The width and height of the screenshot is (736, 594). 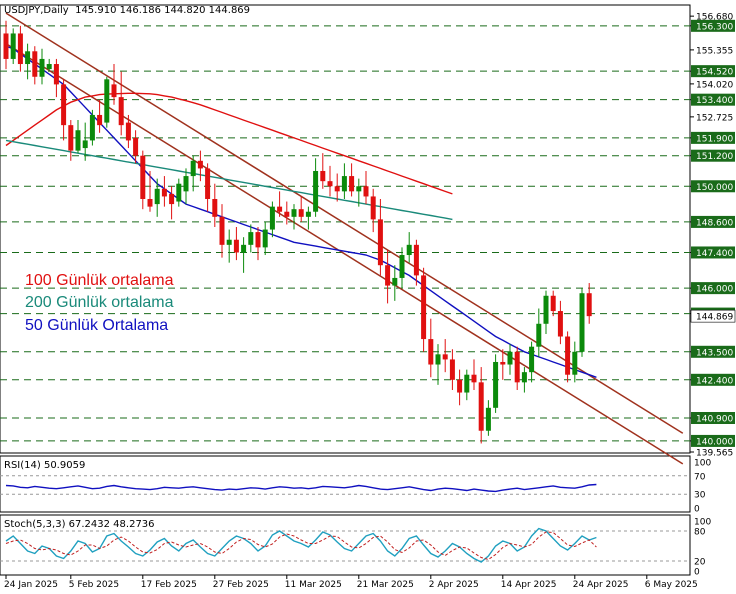 I want to click on price-tick-label: 154.520, so click(x=714, y=73).